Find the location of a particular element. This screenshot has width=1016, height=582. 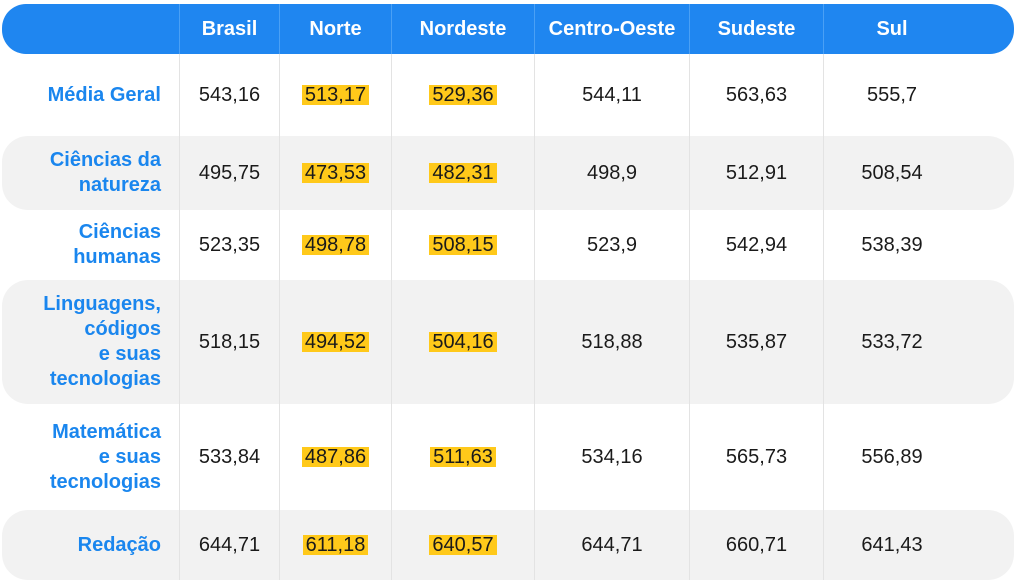

cell-norte: 498,78 is located at coordinates (335, 245).